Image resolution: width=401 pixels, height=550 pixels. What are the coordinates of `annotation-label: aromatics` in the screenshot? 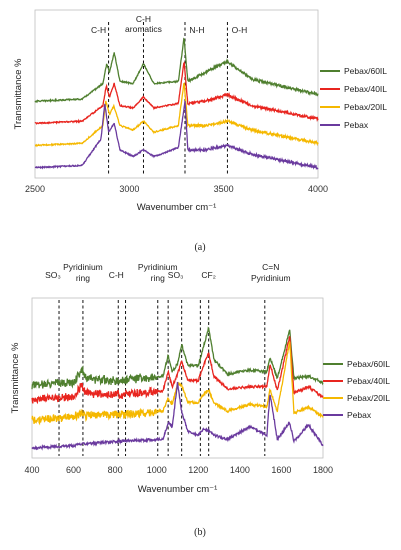 It's located at (143, 29).